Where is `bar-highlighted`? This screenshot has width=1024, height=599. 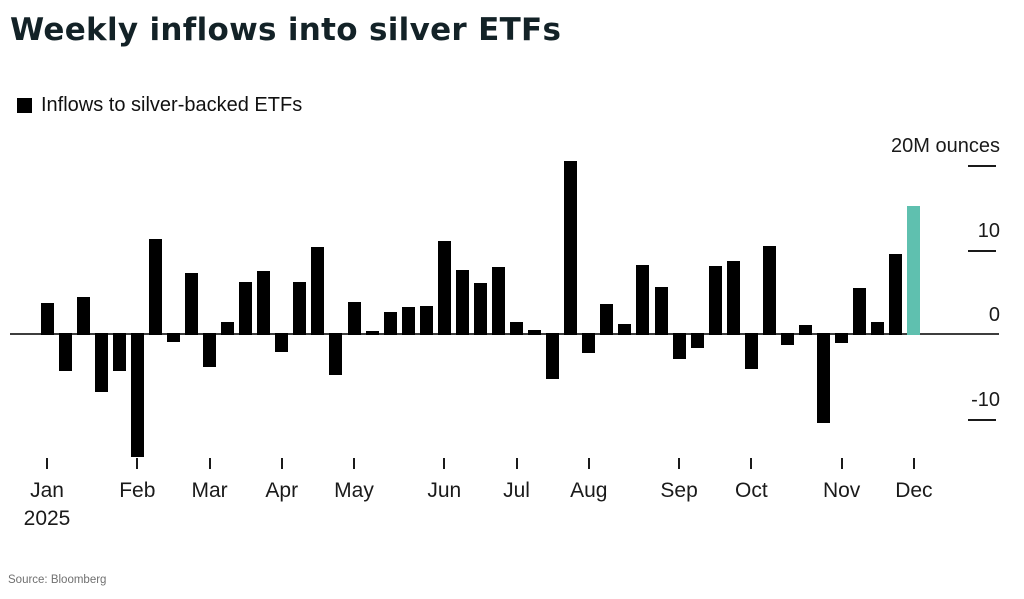
bar-highlighted is located at coordinates (914, 270).